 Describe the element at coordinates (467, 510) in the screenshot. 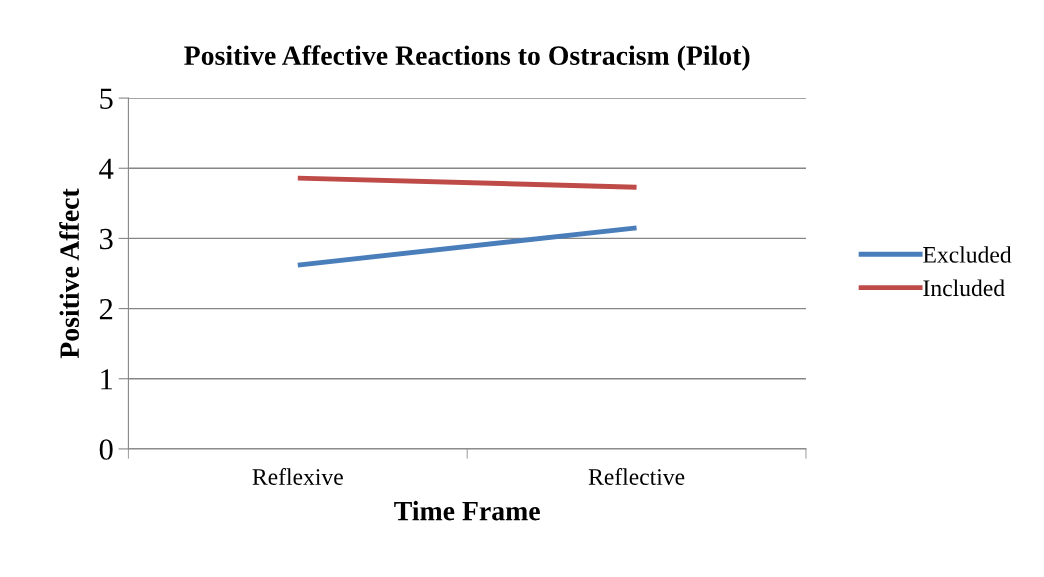

I see `x-axis-title: Time Frame` at that location.